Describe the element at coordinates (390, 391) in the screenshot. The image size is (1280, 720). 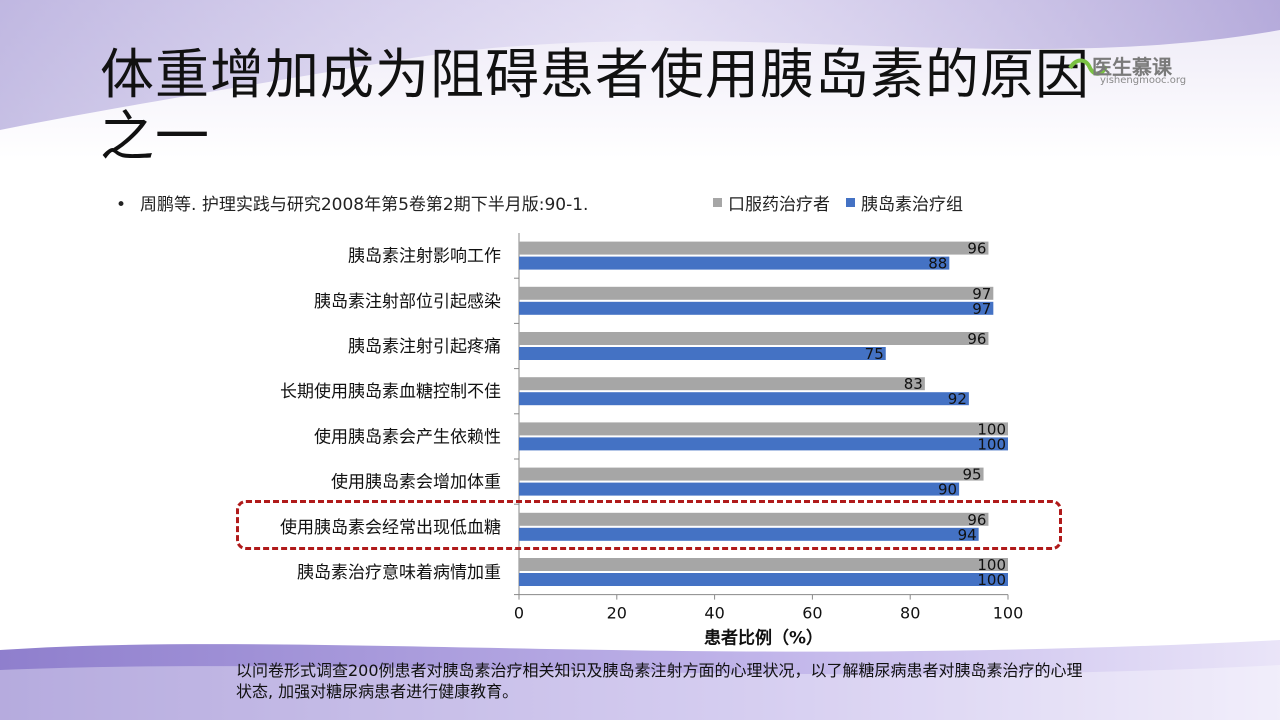
I see `category-label: 长期使用胰岛素血糖控制不佳` at that location.